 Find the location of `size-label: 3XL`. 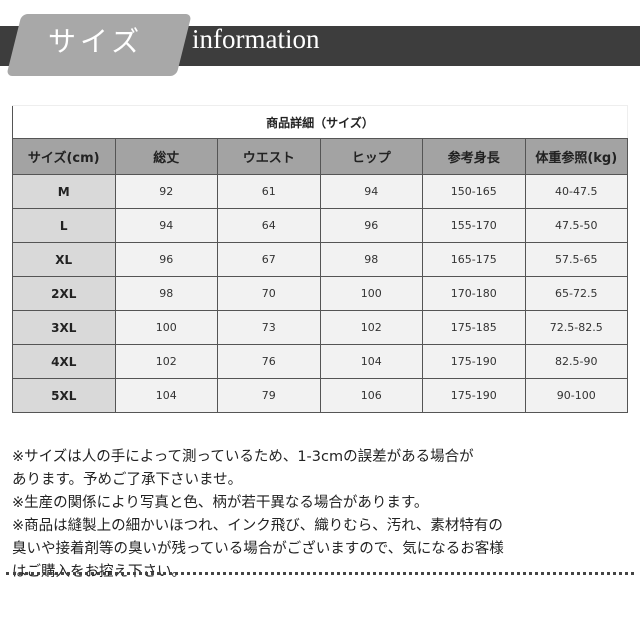

size-label: 3XL is located at coordinates (64, 327).